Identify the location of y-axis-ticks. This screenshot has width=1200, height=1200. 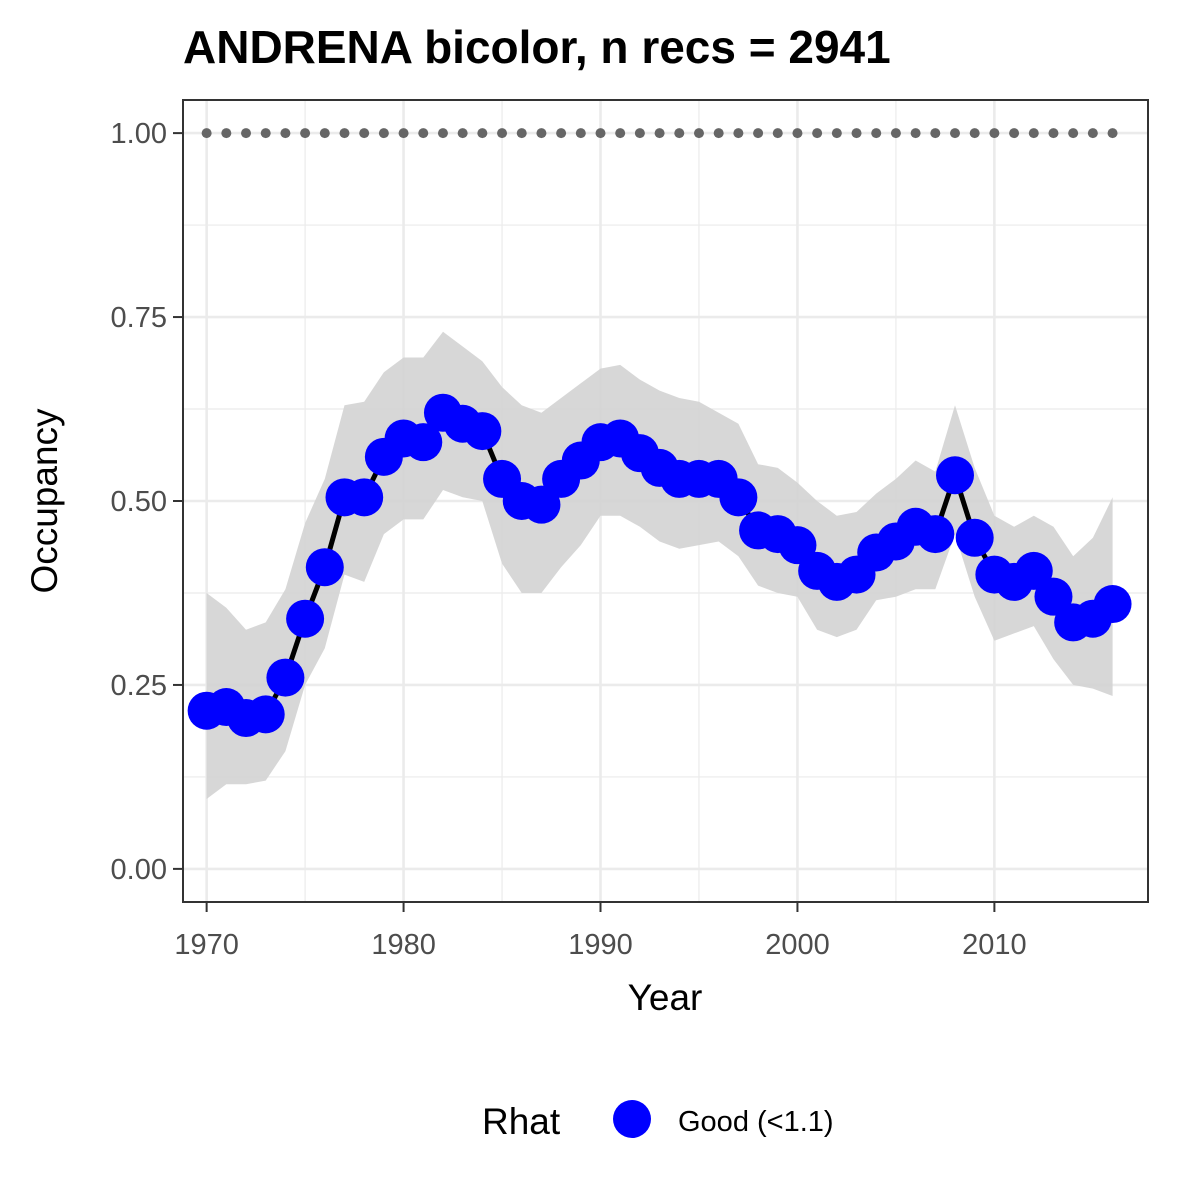
(178, 501).